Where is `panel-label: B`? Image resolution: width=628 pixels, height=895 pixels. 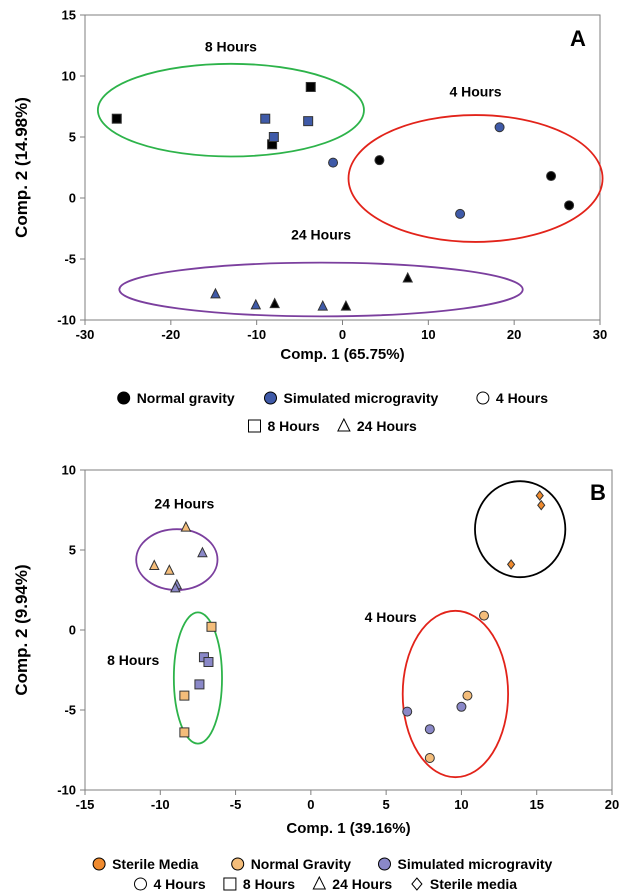 panel-label: B is located at coordinates (598, 492).